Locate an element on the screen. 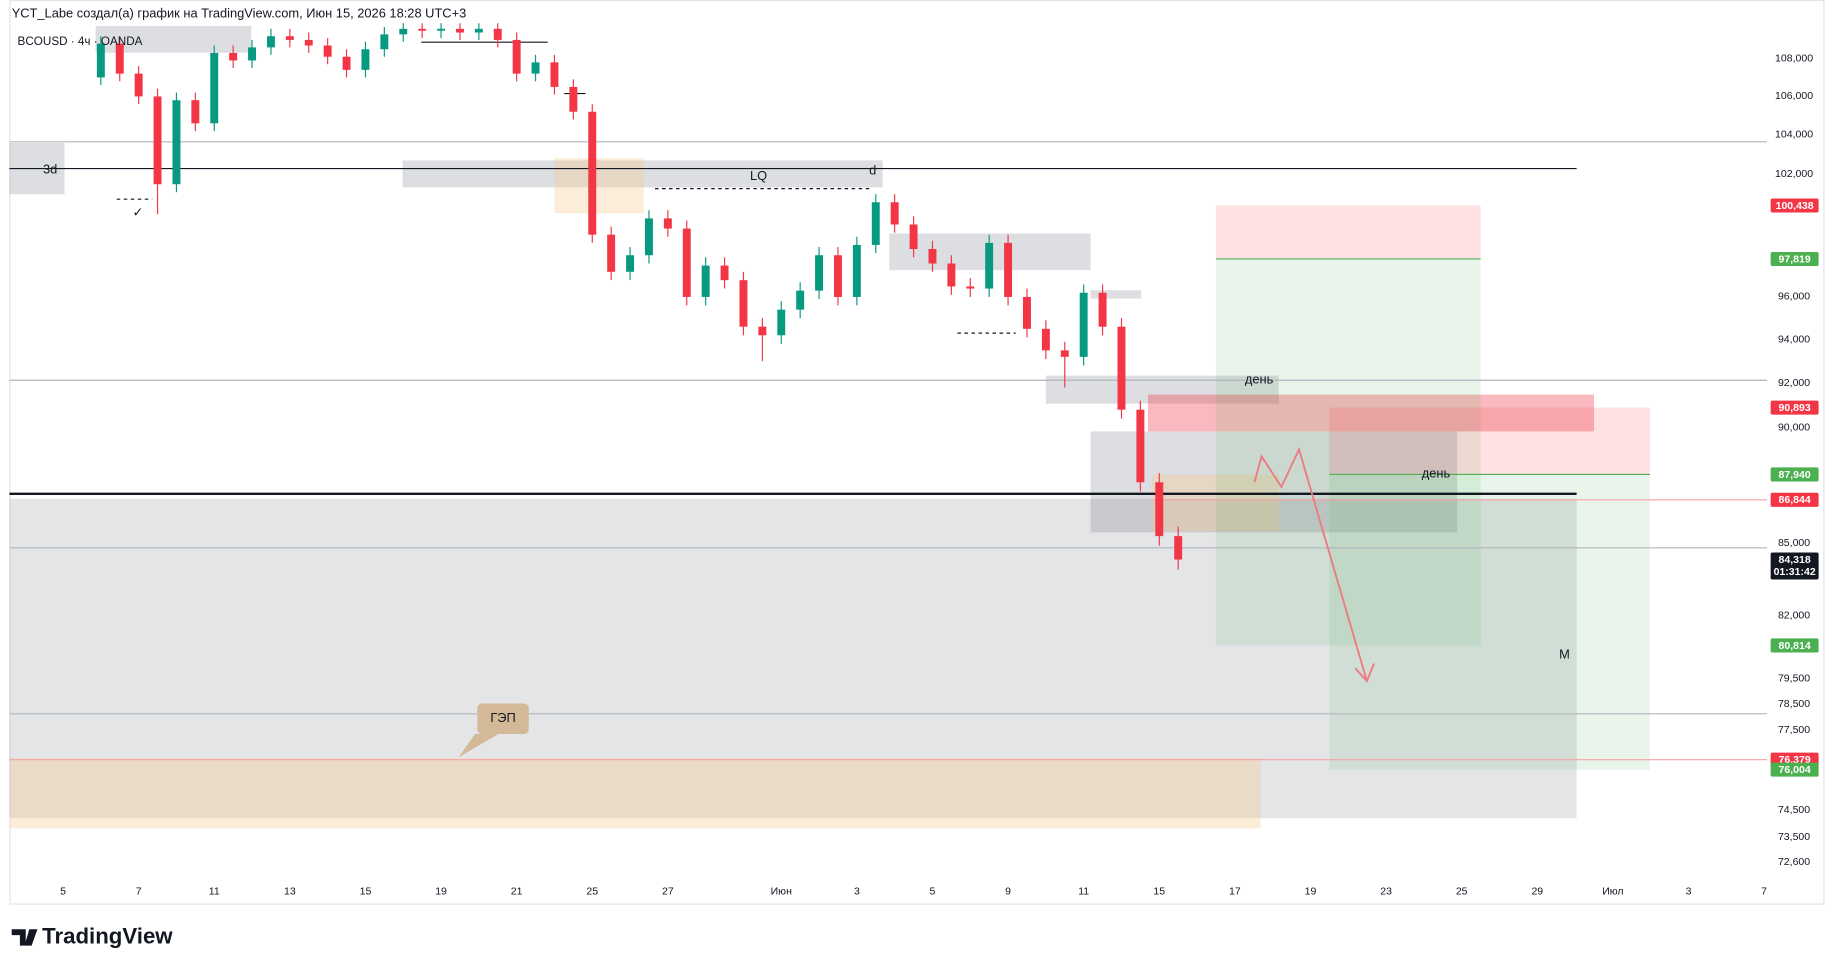 This screenshot has height=966, width=1835. x-tick-label: 3 is located at coordinates (1689, 892).